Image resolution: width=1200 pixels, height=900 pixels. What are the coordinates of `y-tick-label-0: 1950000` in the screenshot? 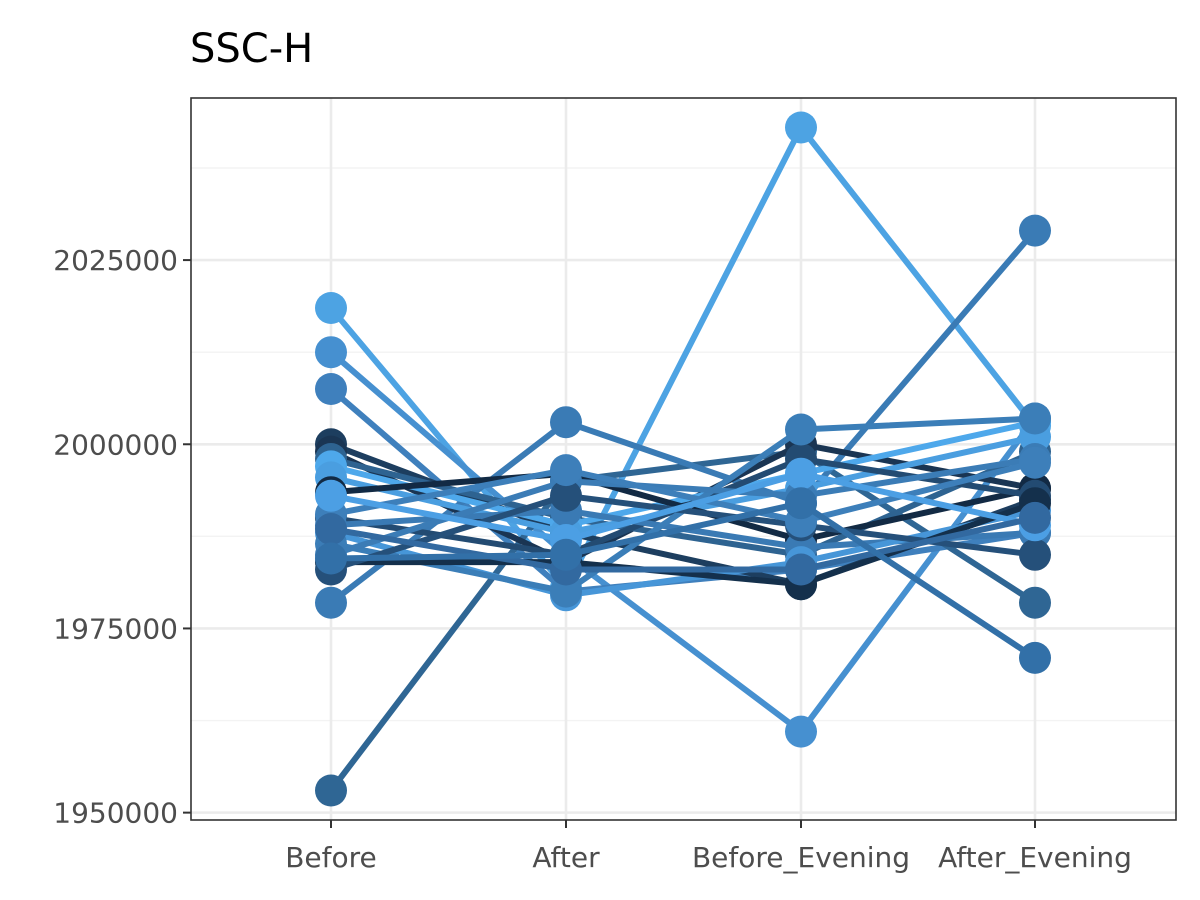 It's located at (115, 813).